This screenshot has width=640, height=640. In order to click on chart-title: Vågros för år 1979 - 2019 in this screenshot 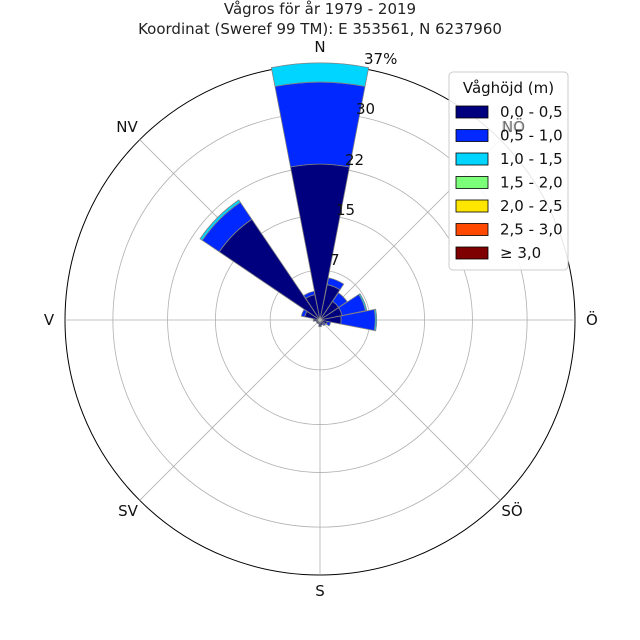, I will do `click(320, 9)`.